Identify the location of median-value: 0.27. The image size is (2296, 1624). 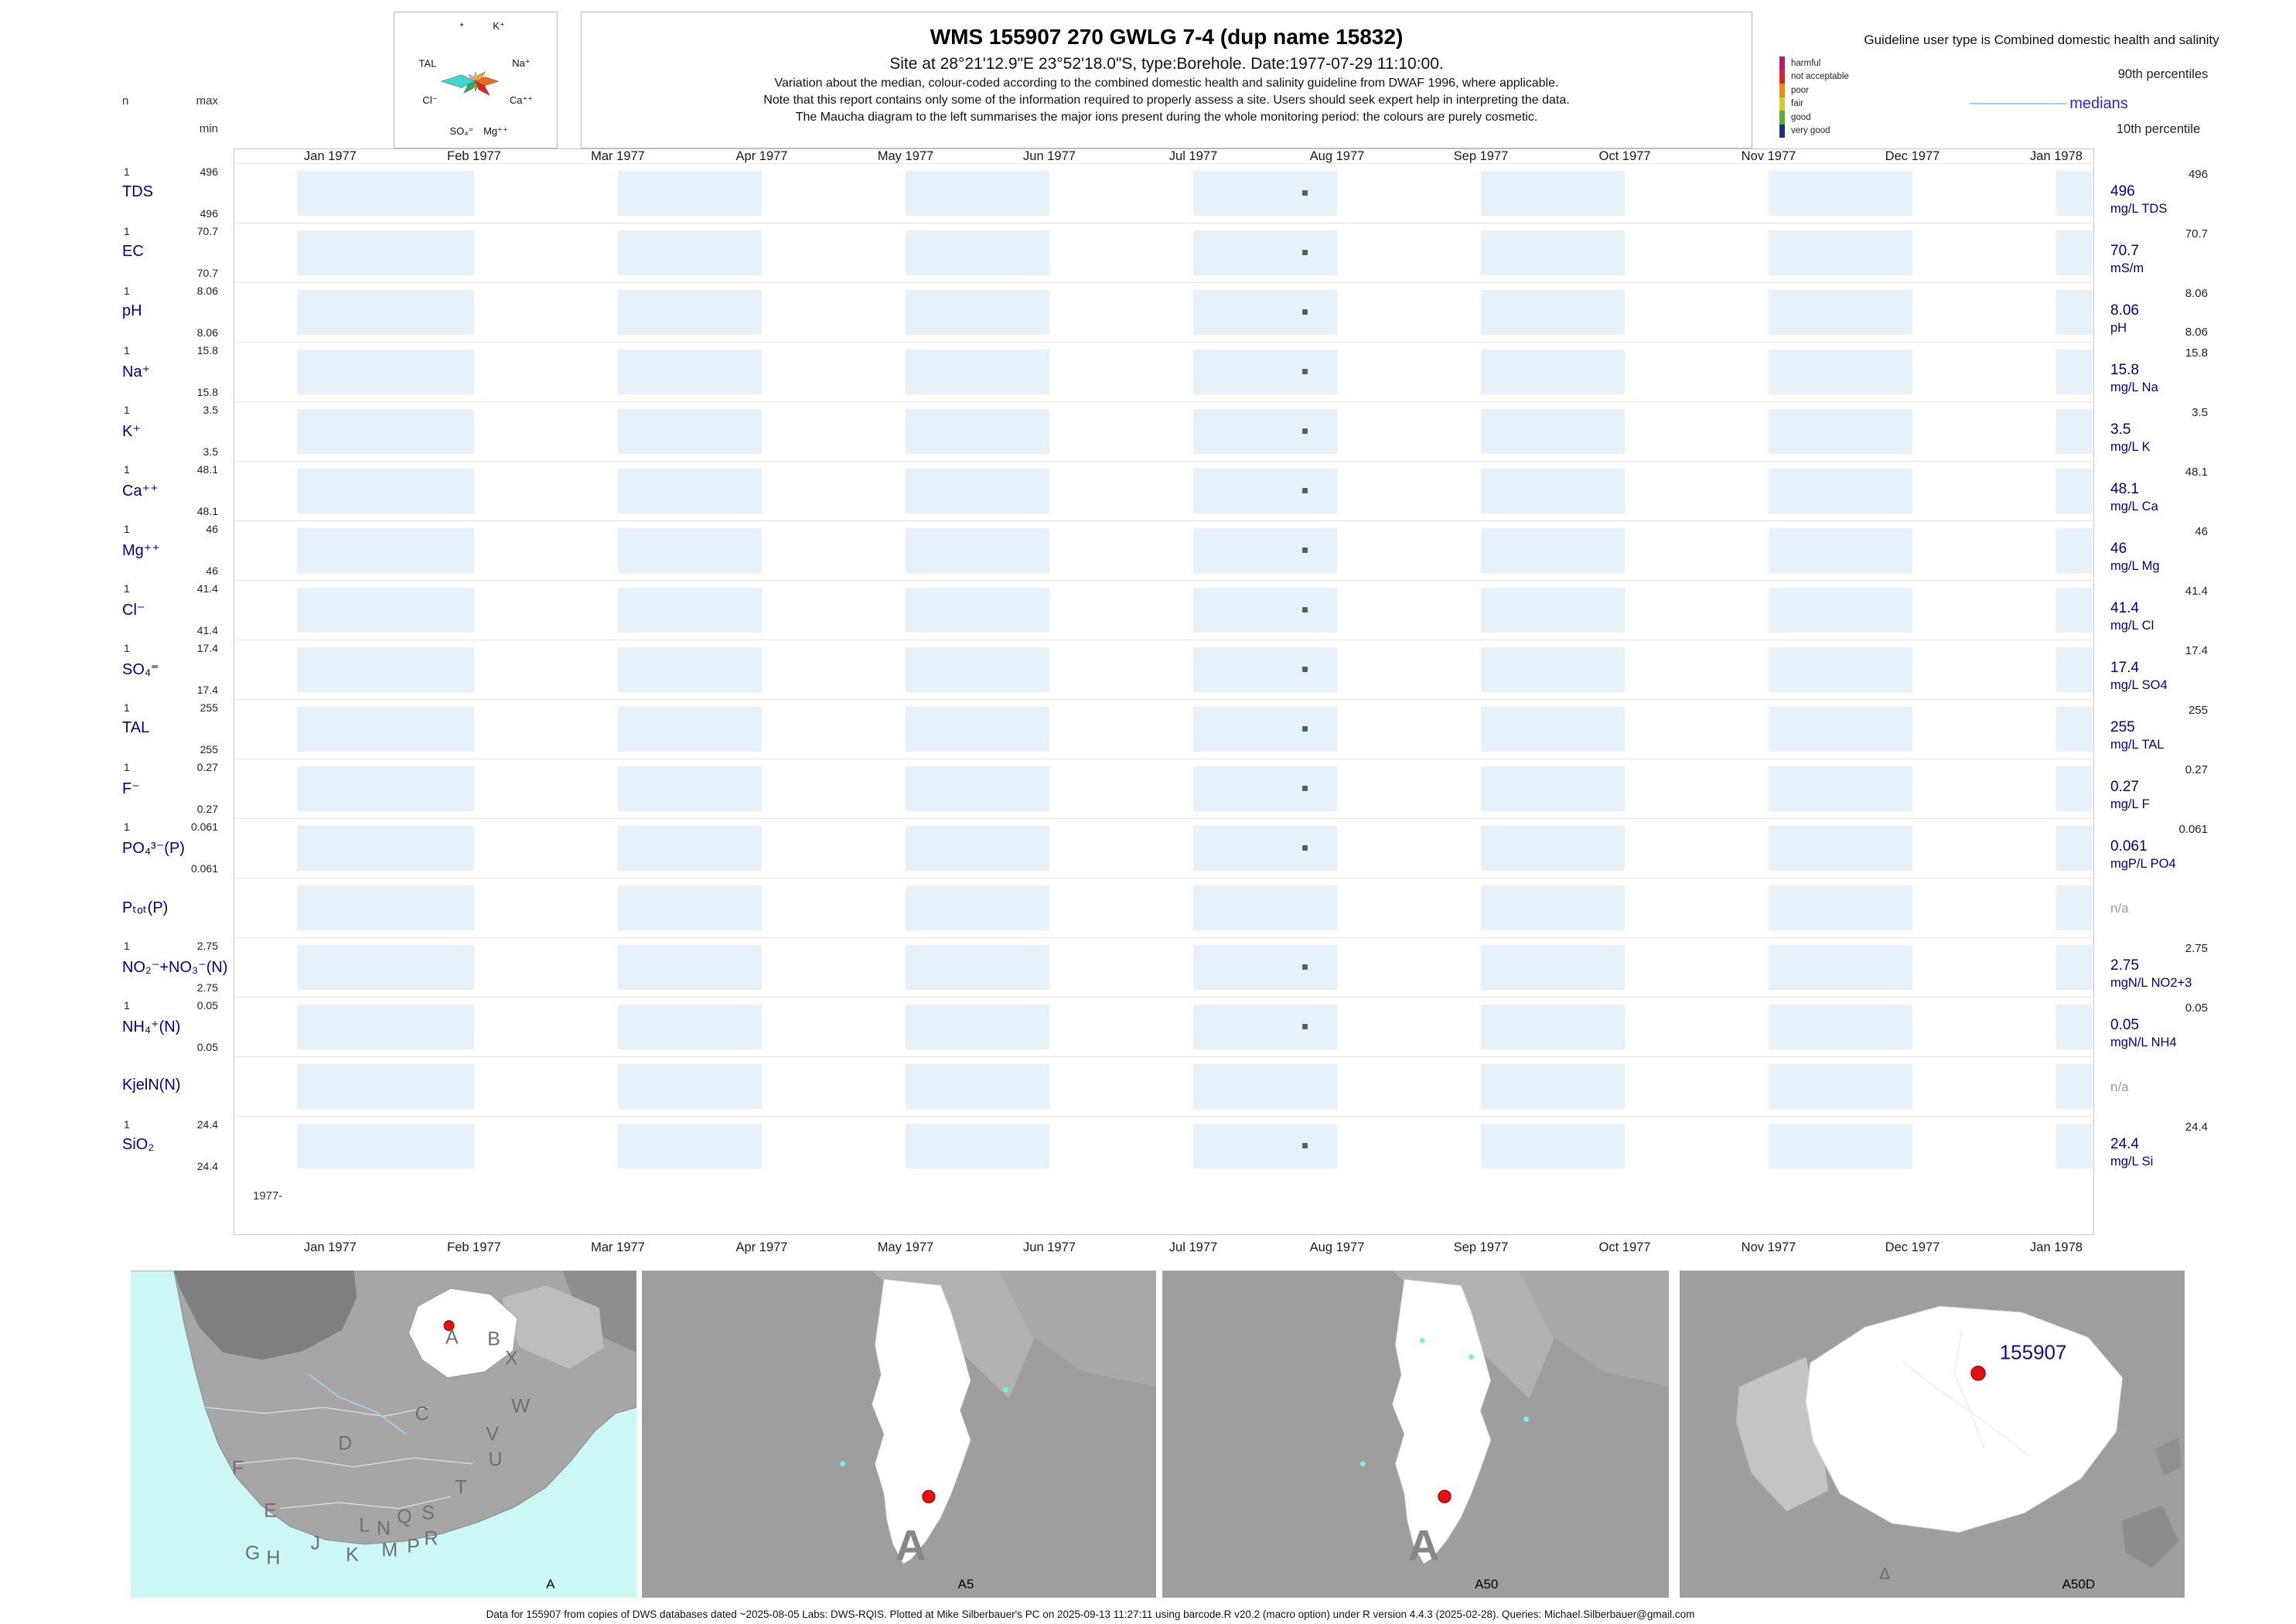
(2124, 787).